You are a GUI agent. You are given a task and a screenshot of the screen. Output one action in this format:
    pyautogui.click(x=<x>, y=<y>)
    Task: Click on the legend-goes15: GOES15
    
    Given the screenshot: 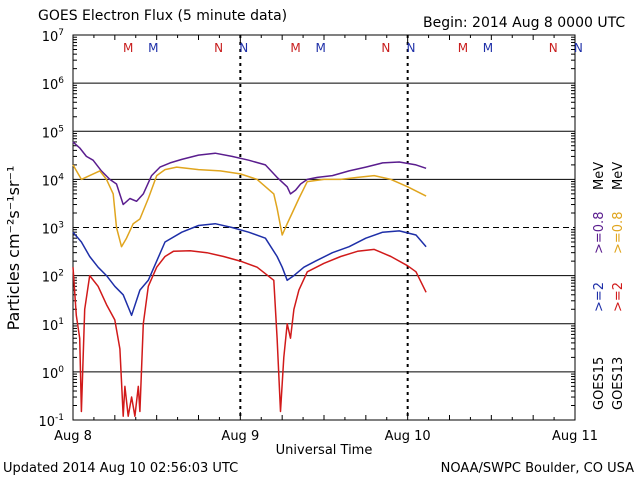 What is the action you would take?
    pyautogui.click(x=599, y=383)
    